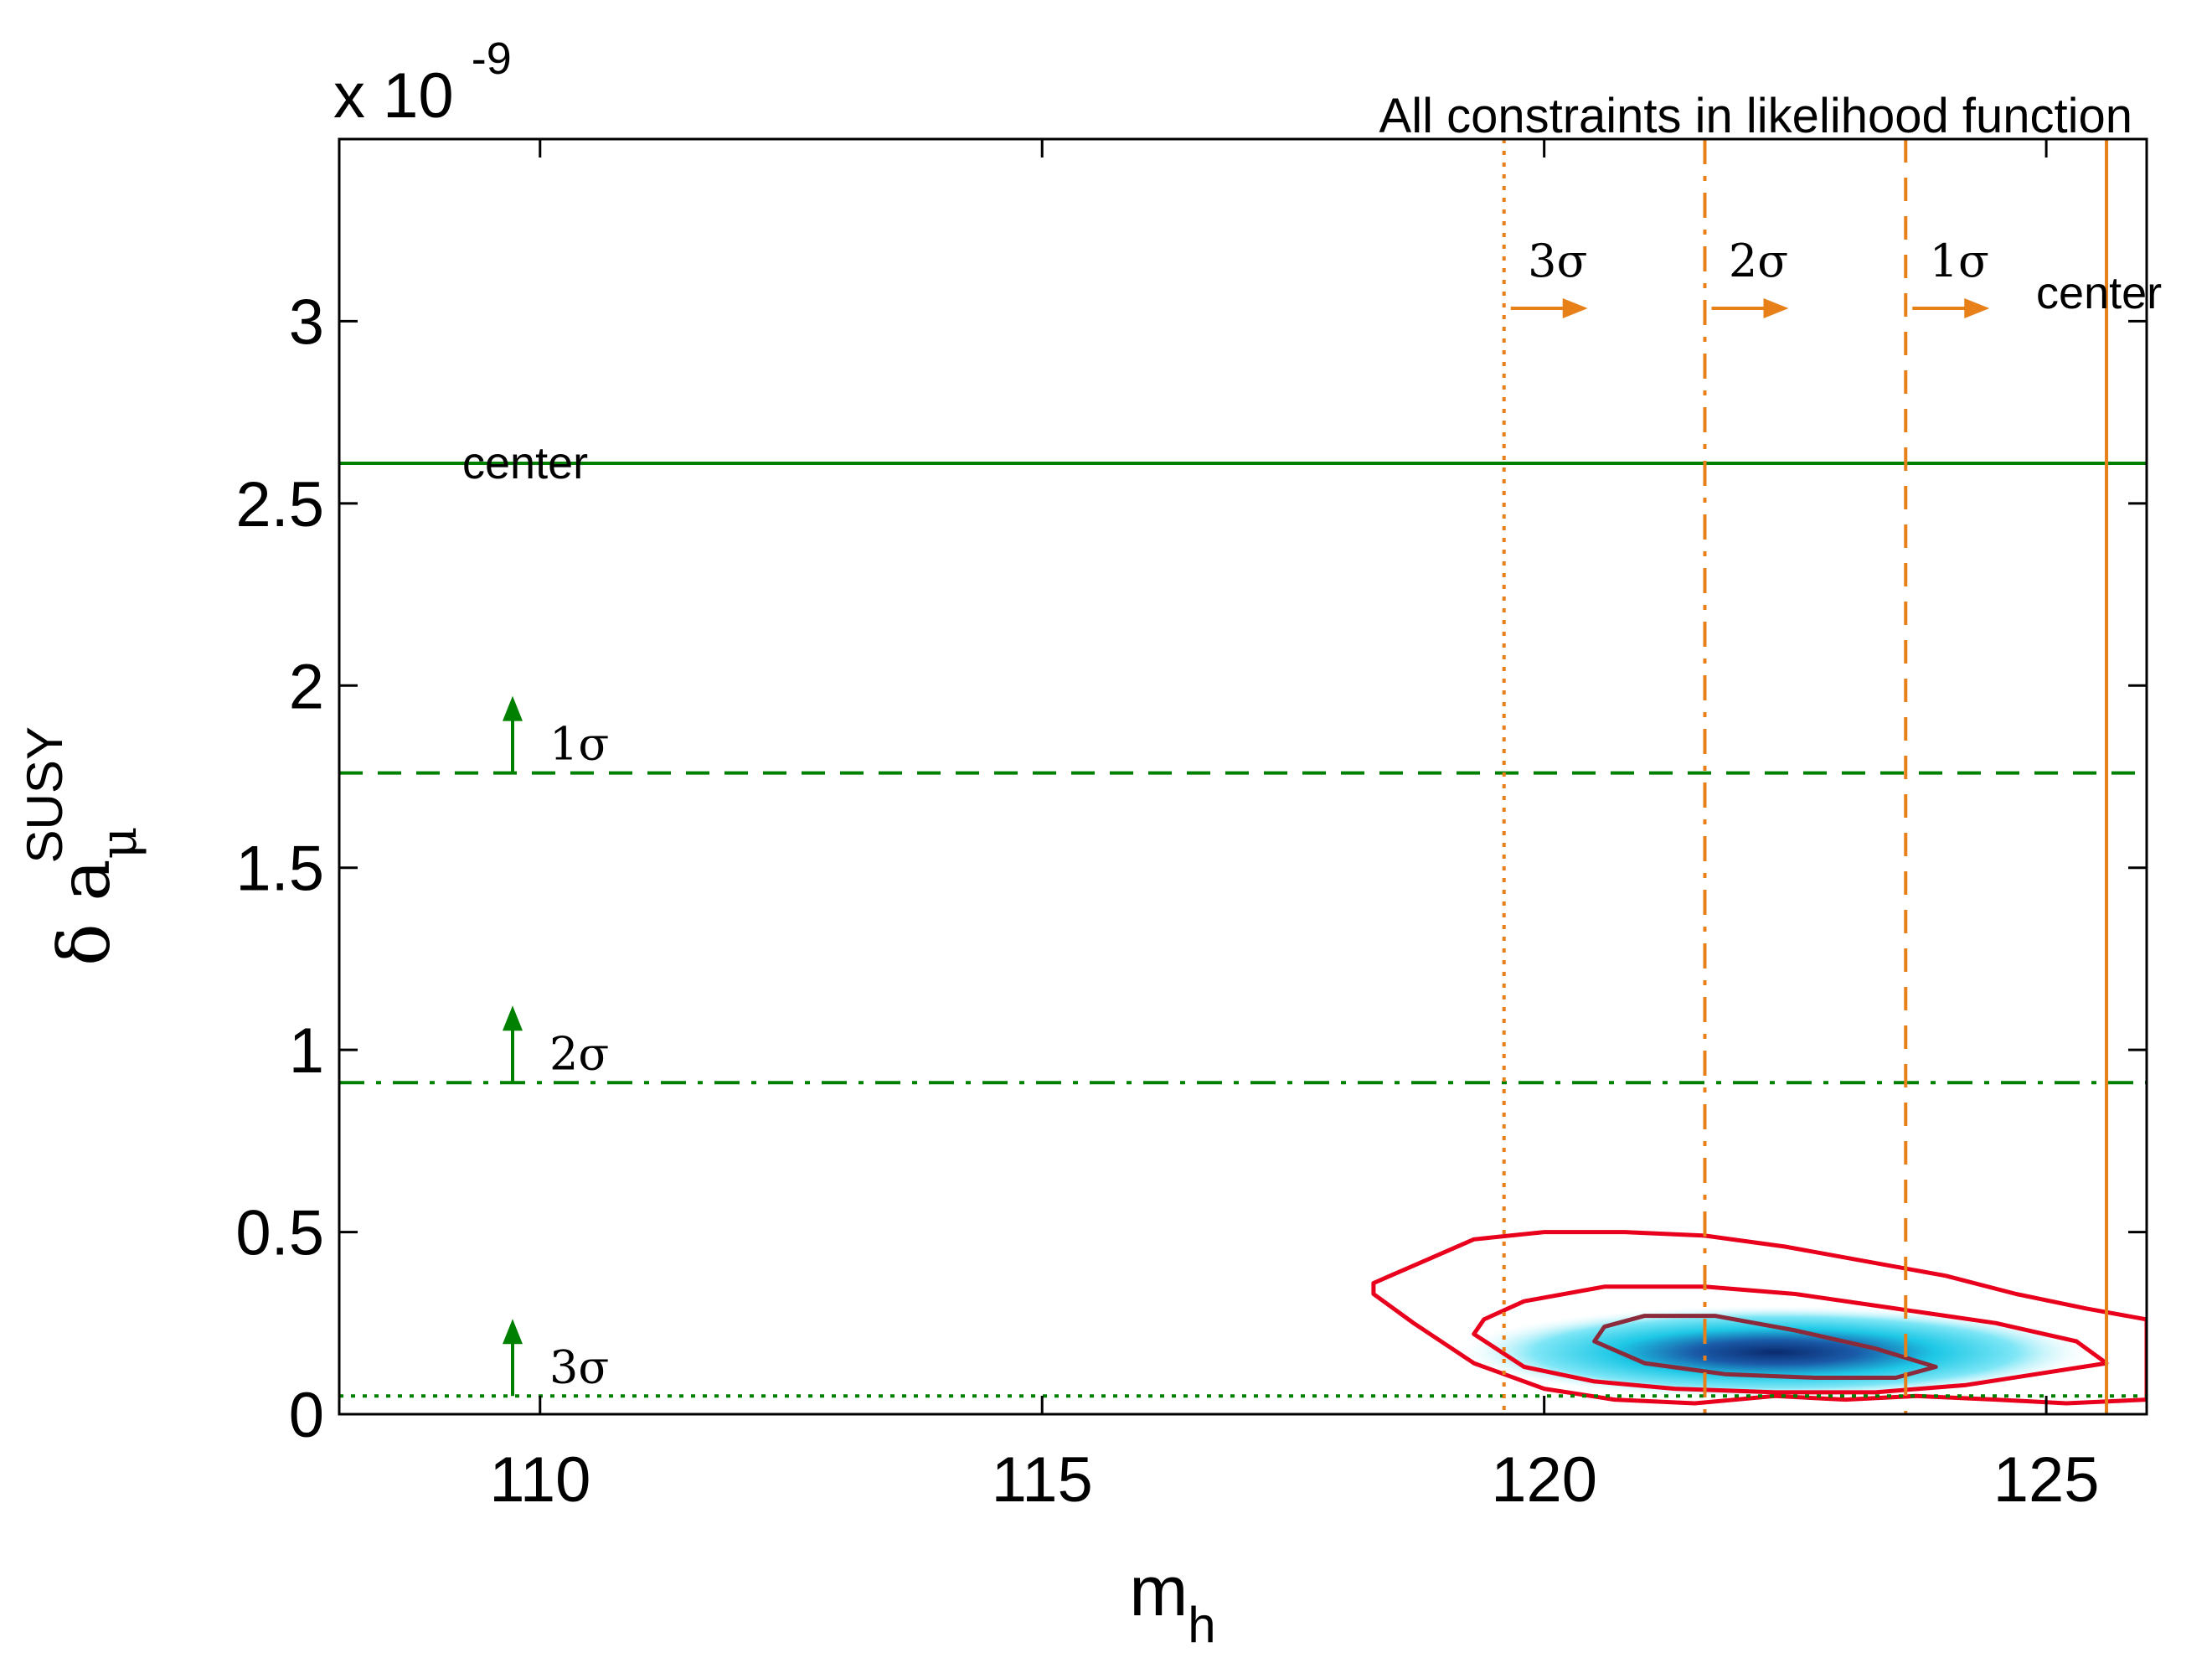 This screenshot has width=2212, height=1658. Describe the element at coordinates (579, 1054) in the screenshot. I see `hline-label-2sigma: 2σ` at that location.